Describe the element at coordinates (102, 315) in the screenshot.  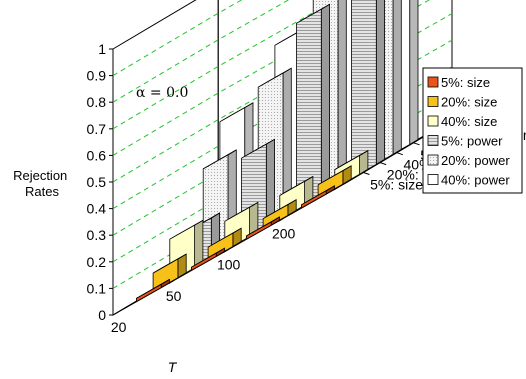
I see `y-tick-label: 0` at that location.